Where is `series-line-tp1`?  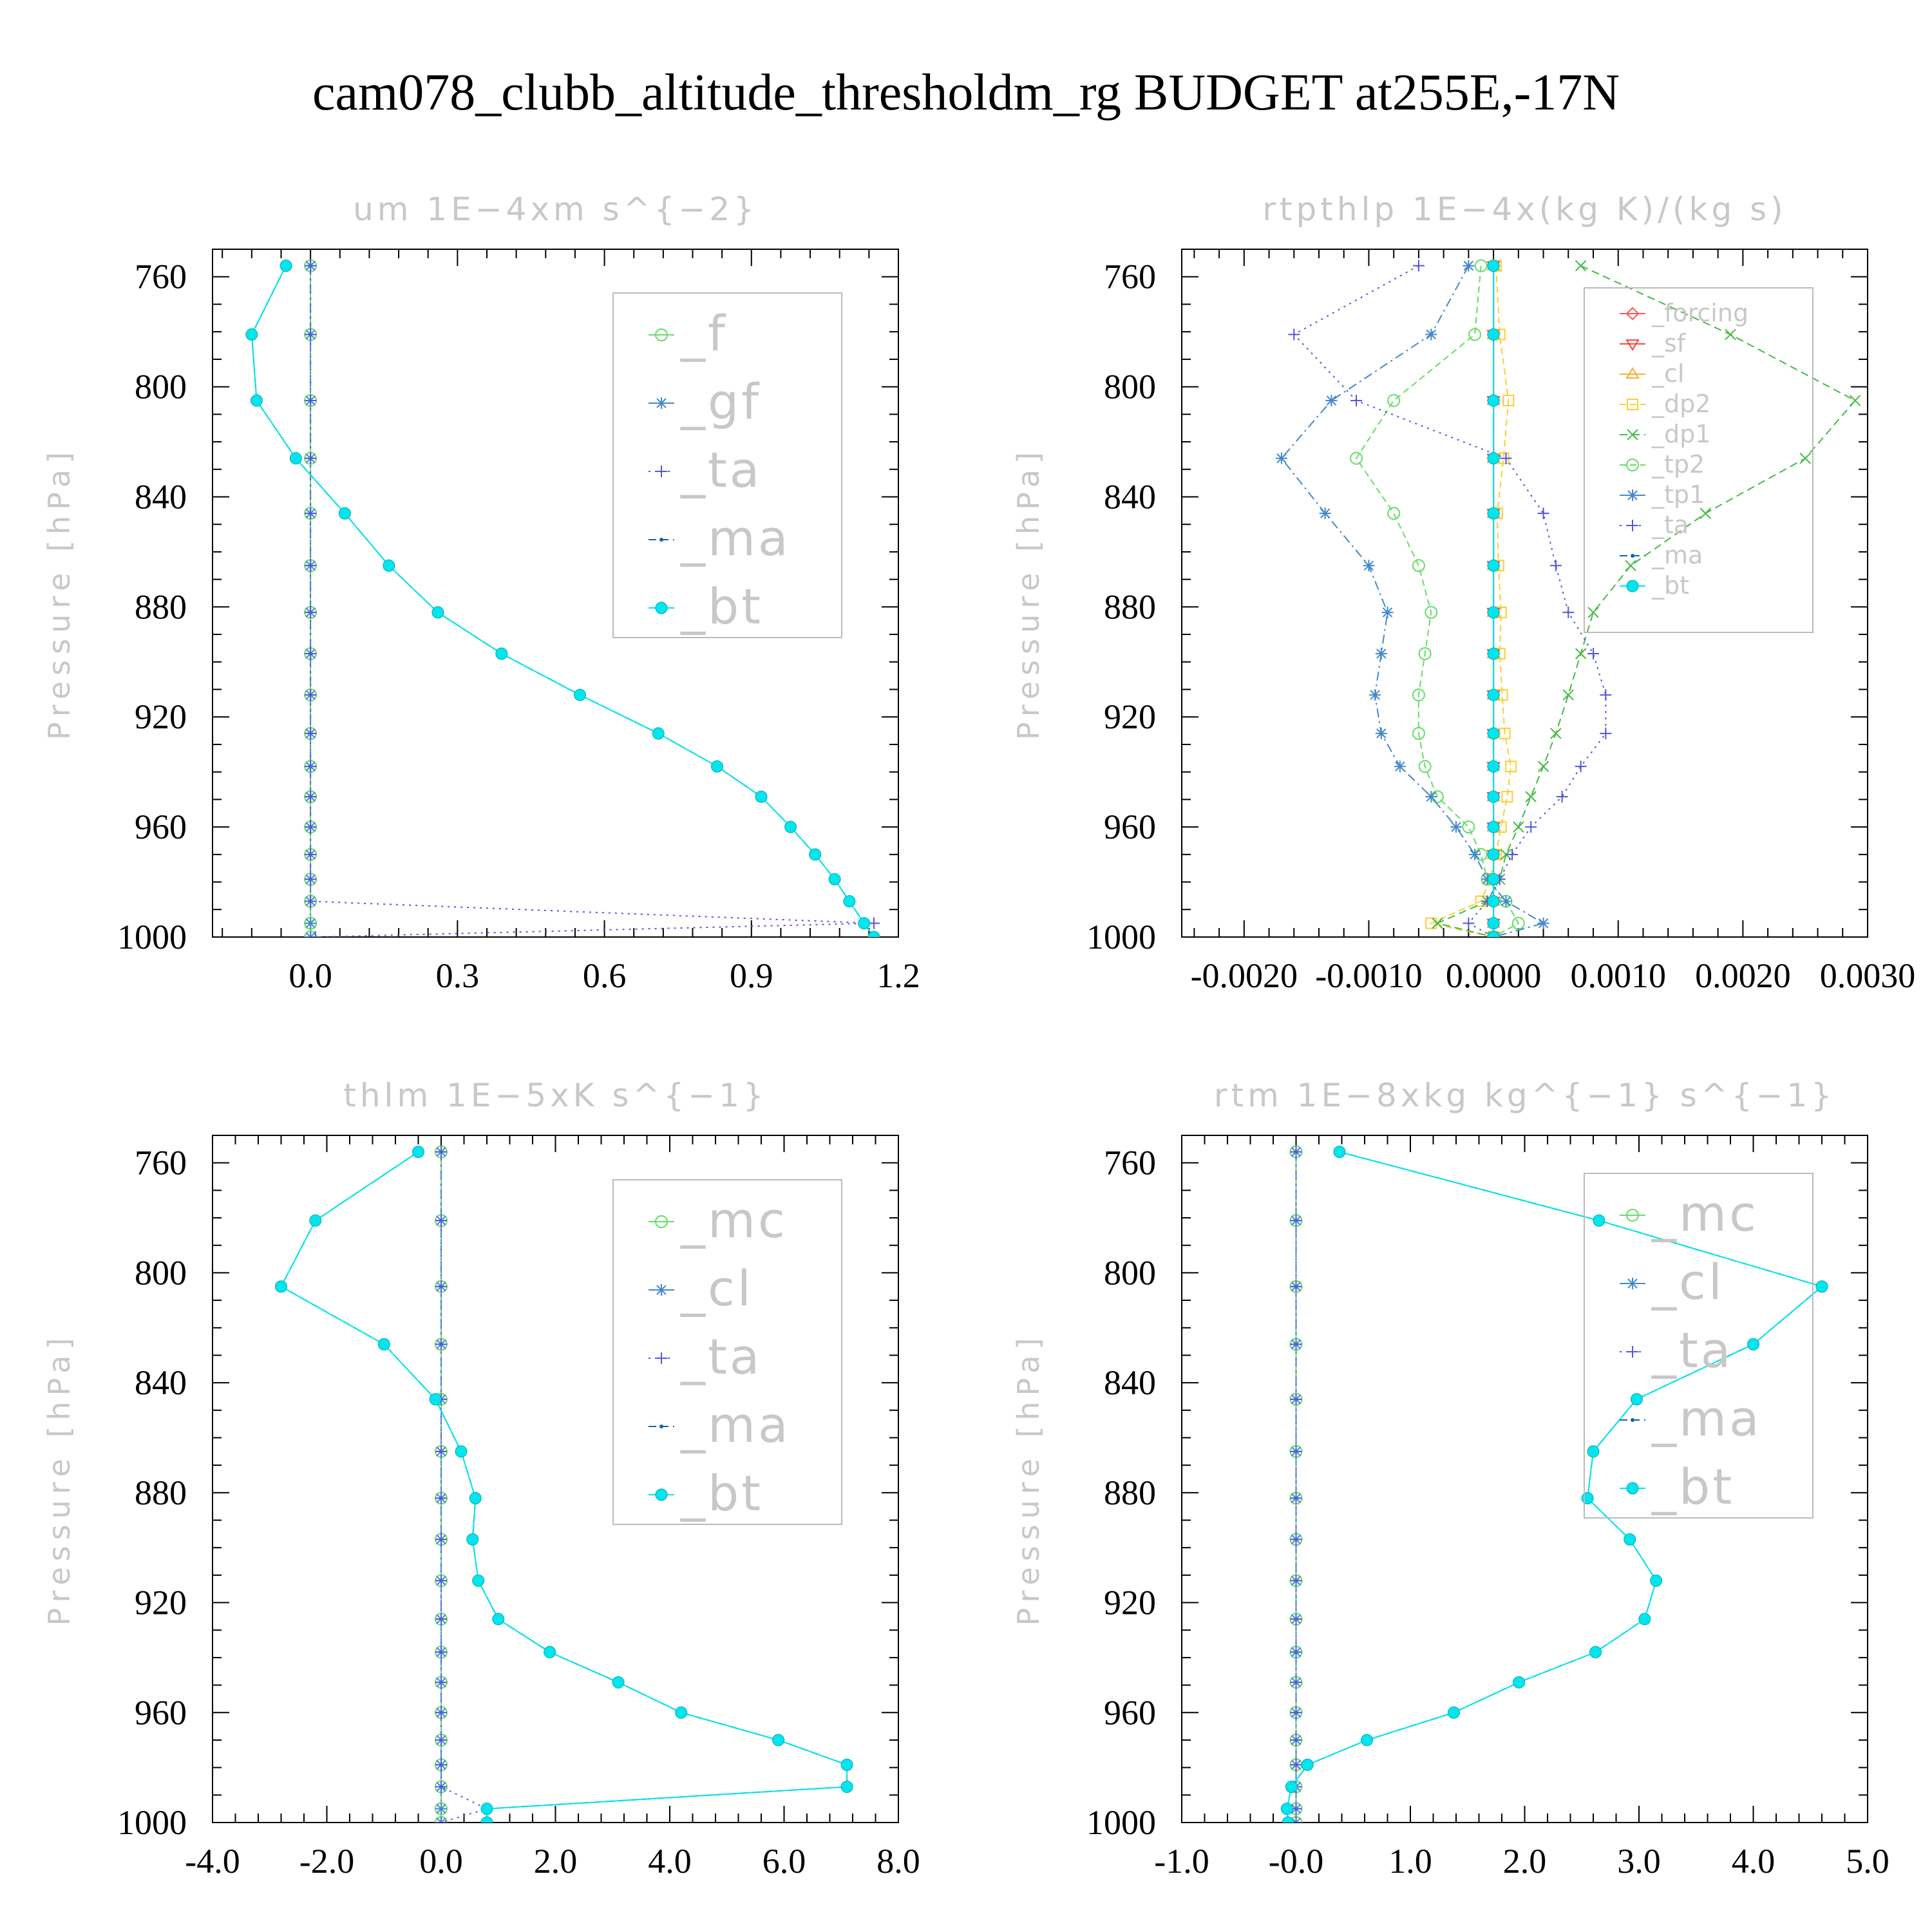 series-line-tp1 is located at coordinates (1413, 601).